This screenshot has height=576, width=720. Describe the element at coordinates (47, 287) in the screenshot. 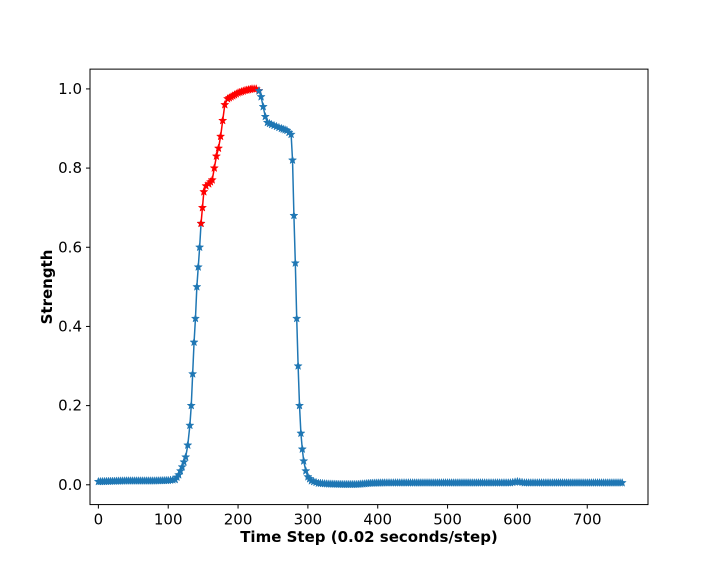

I see `y-axis-label: Strength` at that location.